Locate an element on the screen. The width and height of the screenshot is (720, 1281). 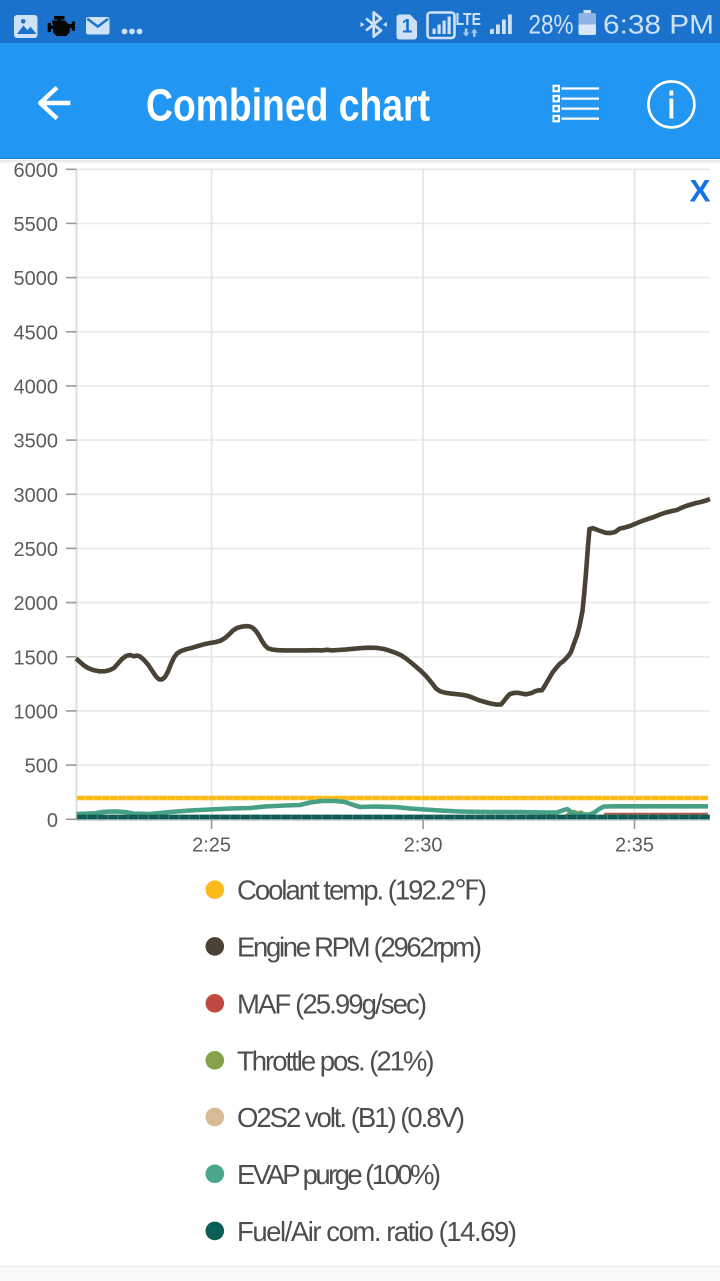
svg-text: Throttle pos. (21%) is located at coordinates (336, 1060).